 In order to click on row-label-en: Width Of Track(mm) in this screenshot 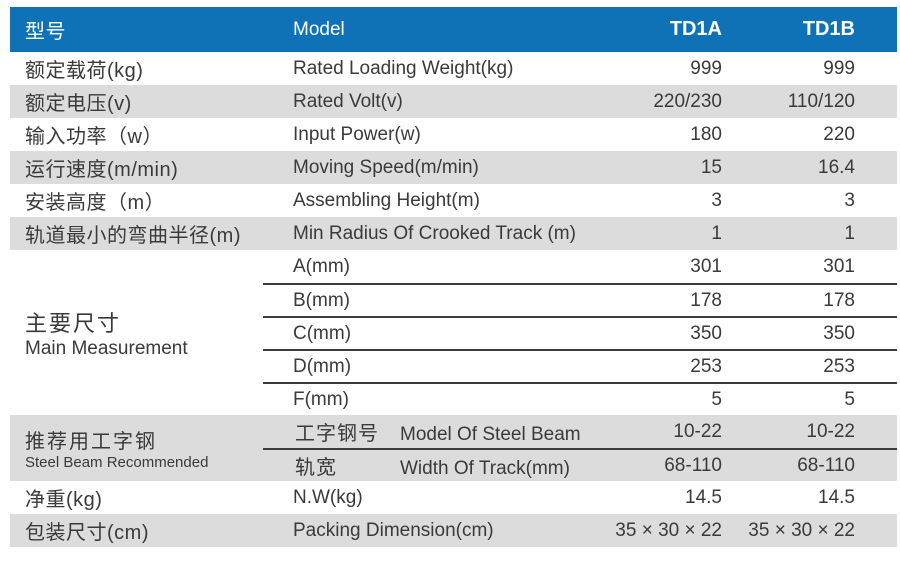, I will do `click(485, 468)`.